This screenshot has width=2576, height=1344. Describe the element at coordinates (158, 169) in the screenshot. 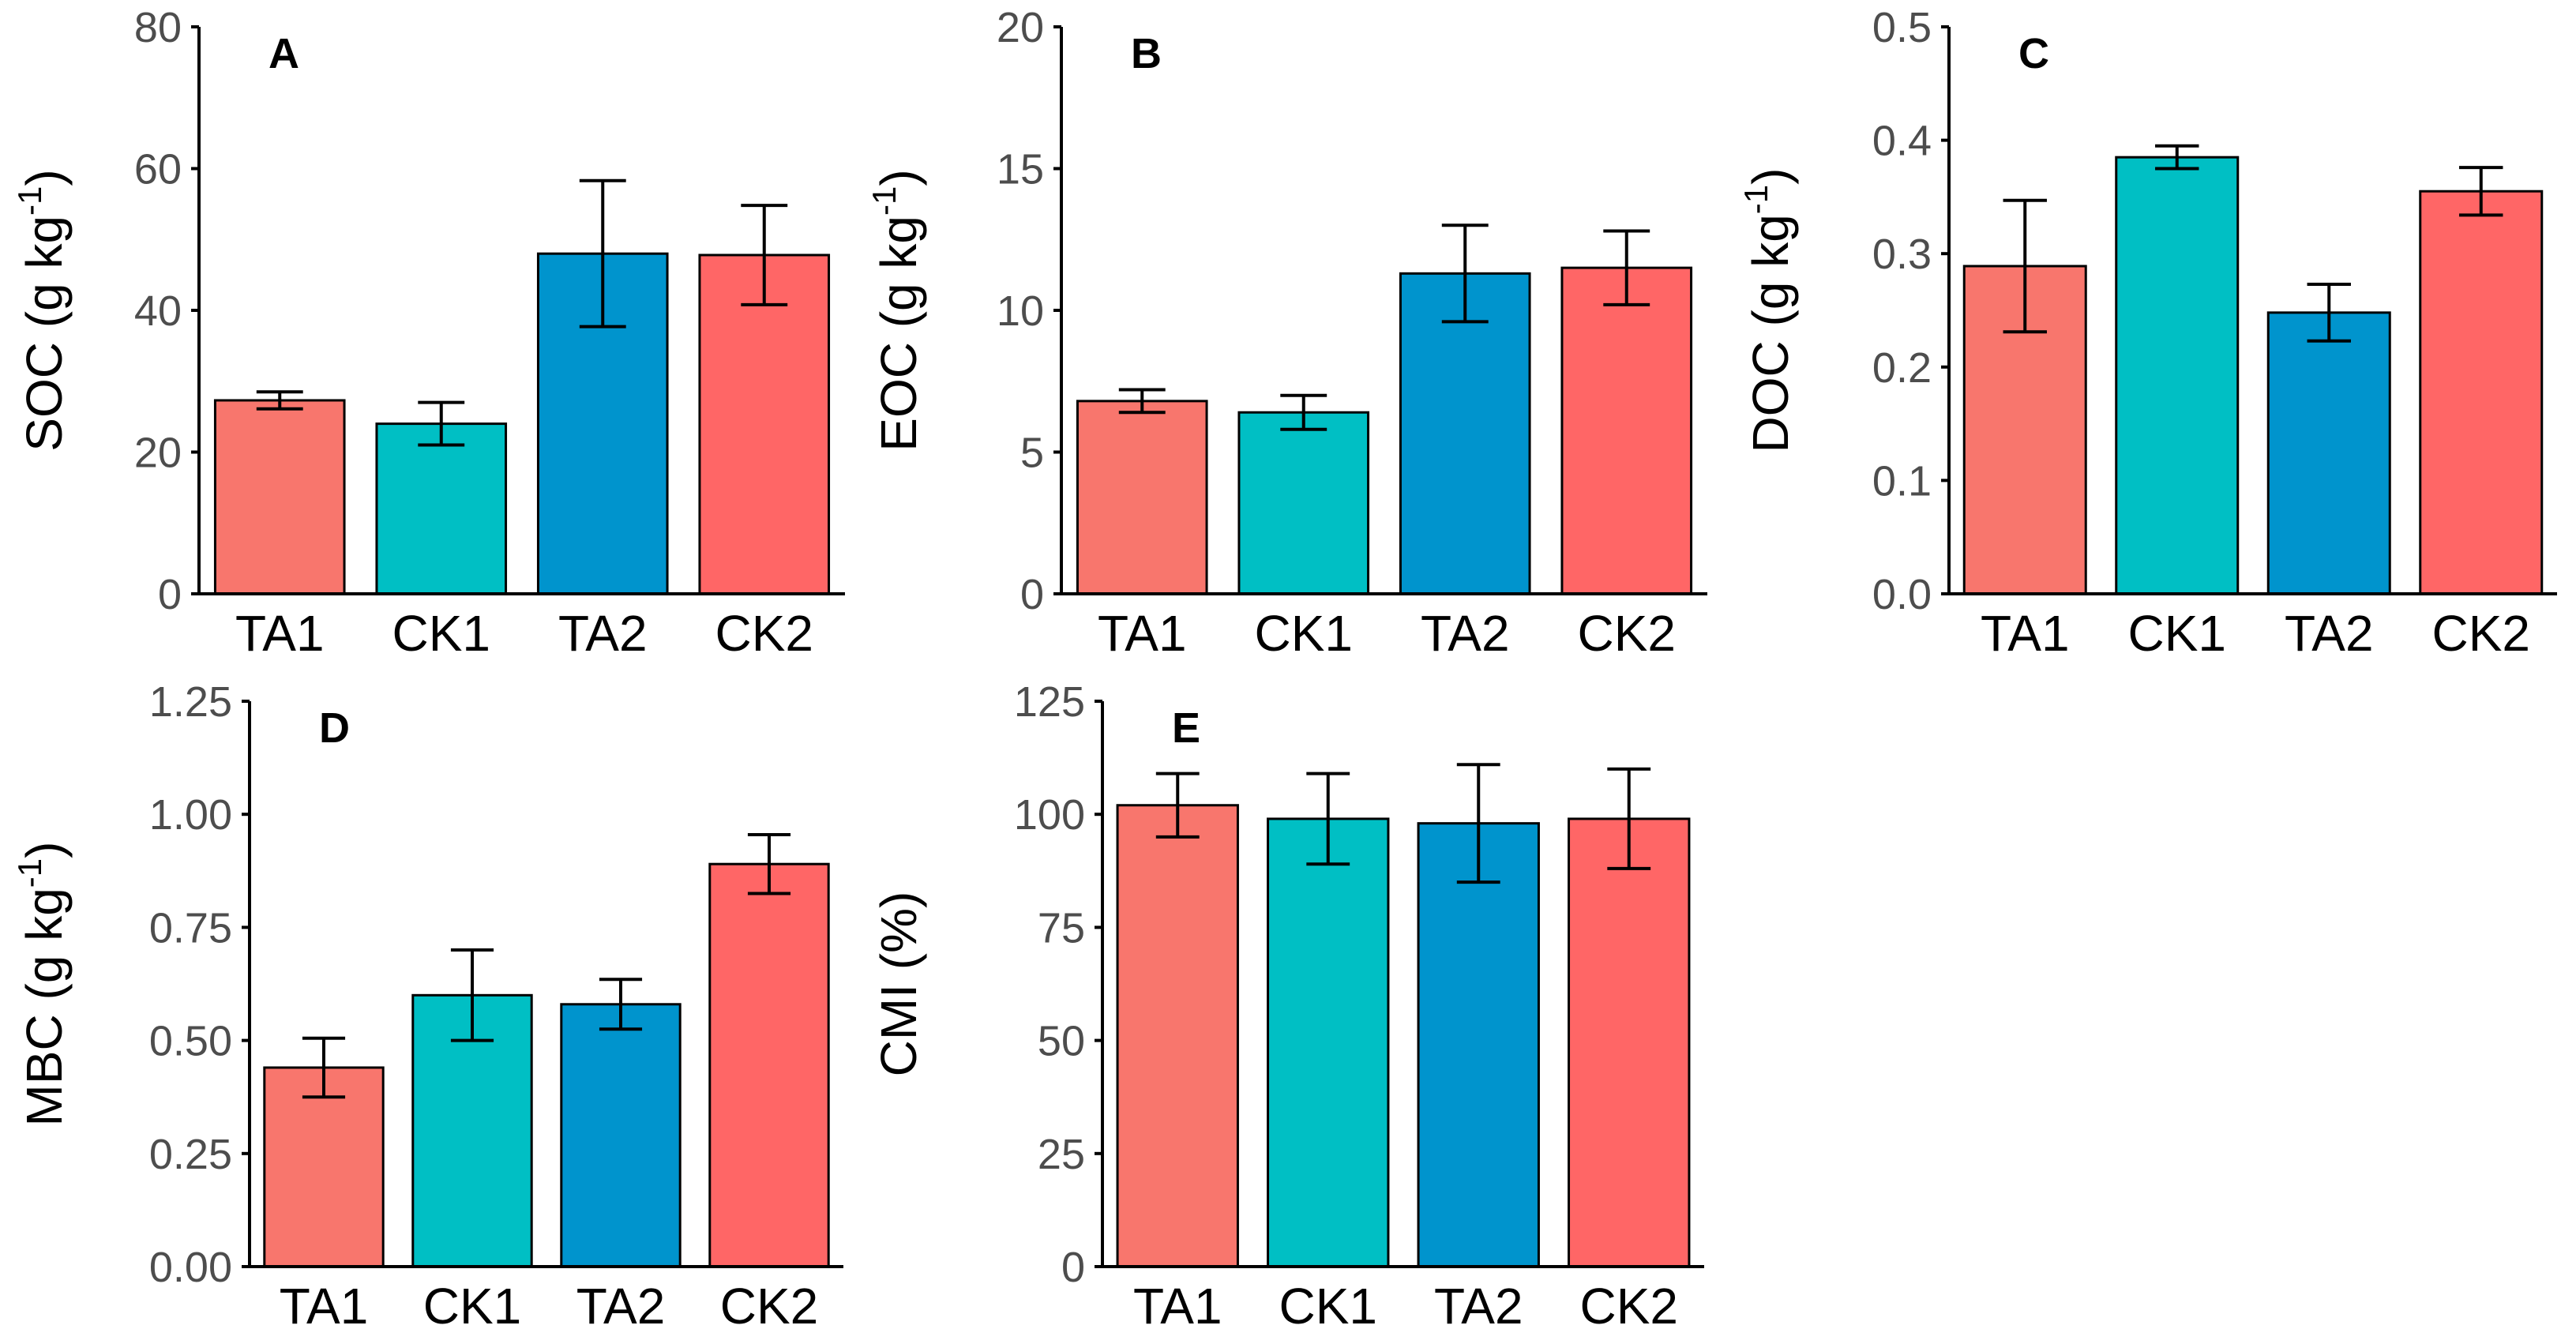

I see `y-tick-label: 60` at that location.